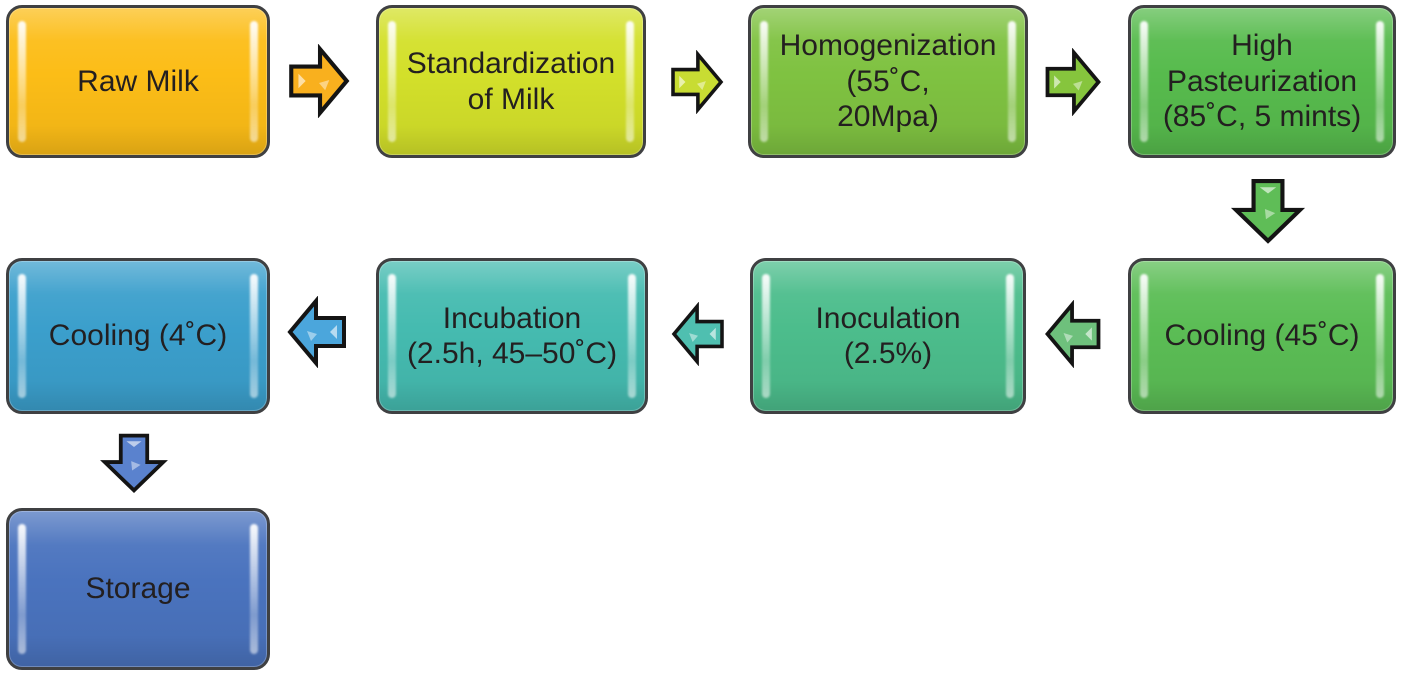 The image size is (1401, 676). I want to click on node-label-inoculation: Inoculation (2.5%), so click(888, 335).